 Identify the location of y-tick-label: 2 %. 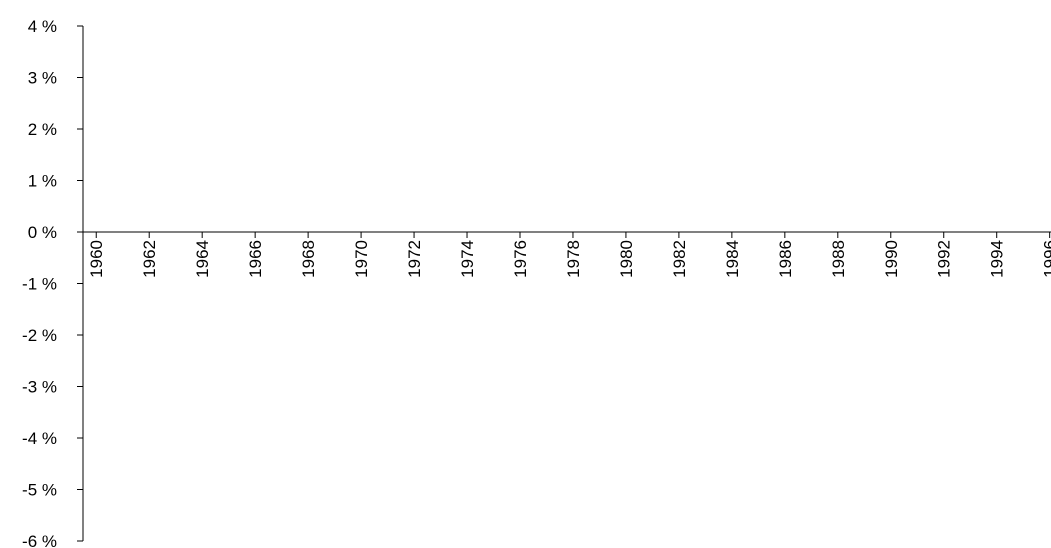
(42, 129).